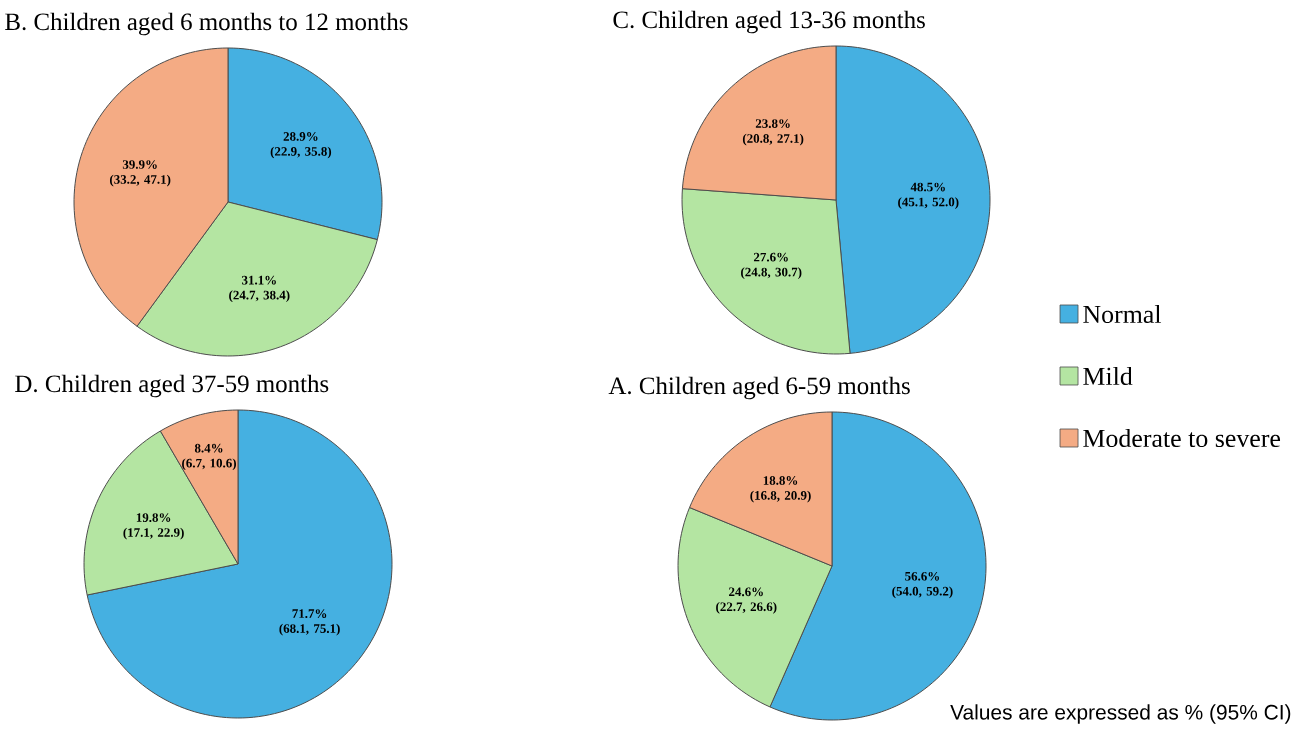 The width and height of the screenshot is (1296, 734). Describe the element at coordinates (172, 386) in the screenshot. I see `chart-title: D. Children aged 37-59 months` at that location.